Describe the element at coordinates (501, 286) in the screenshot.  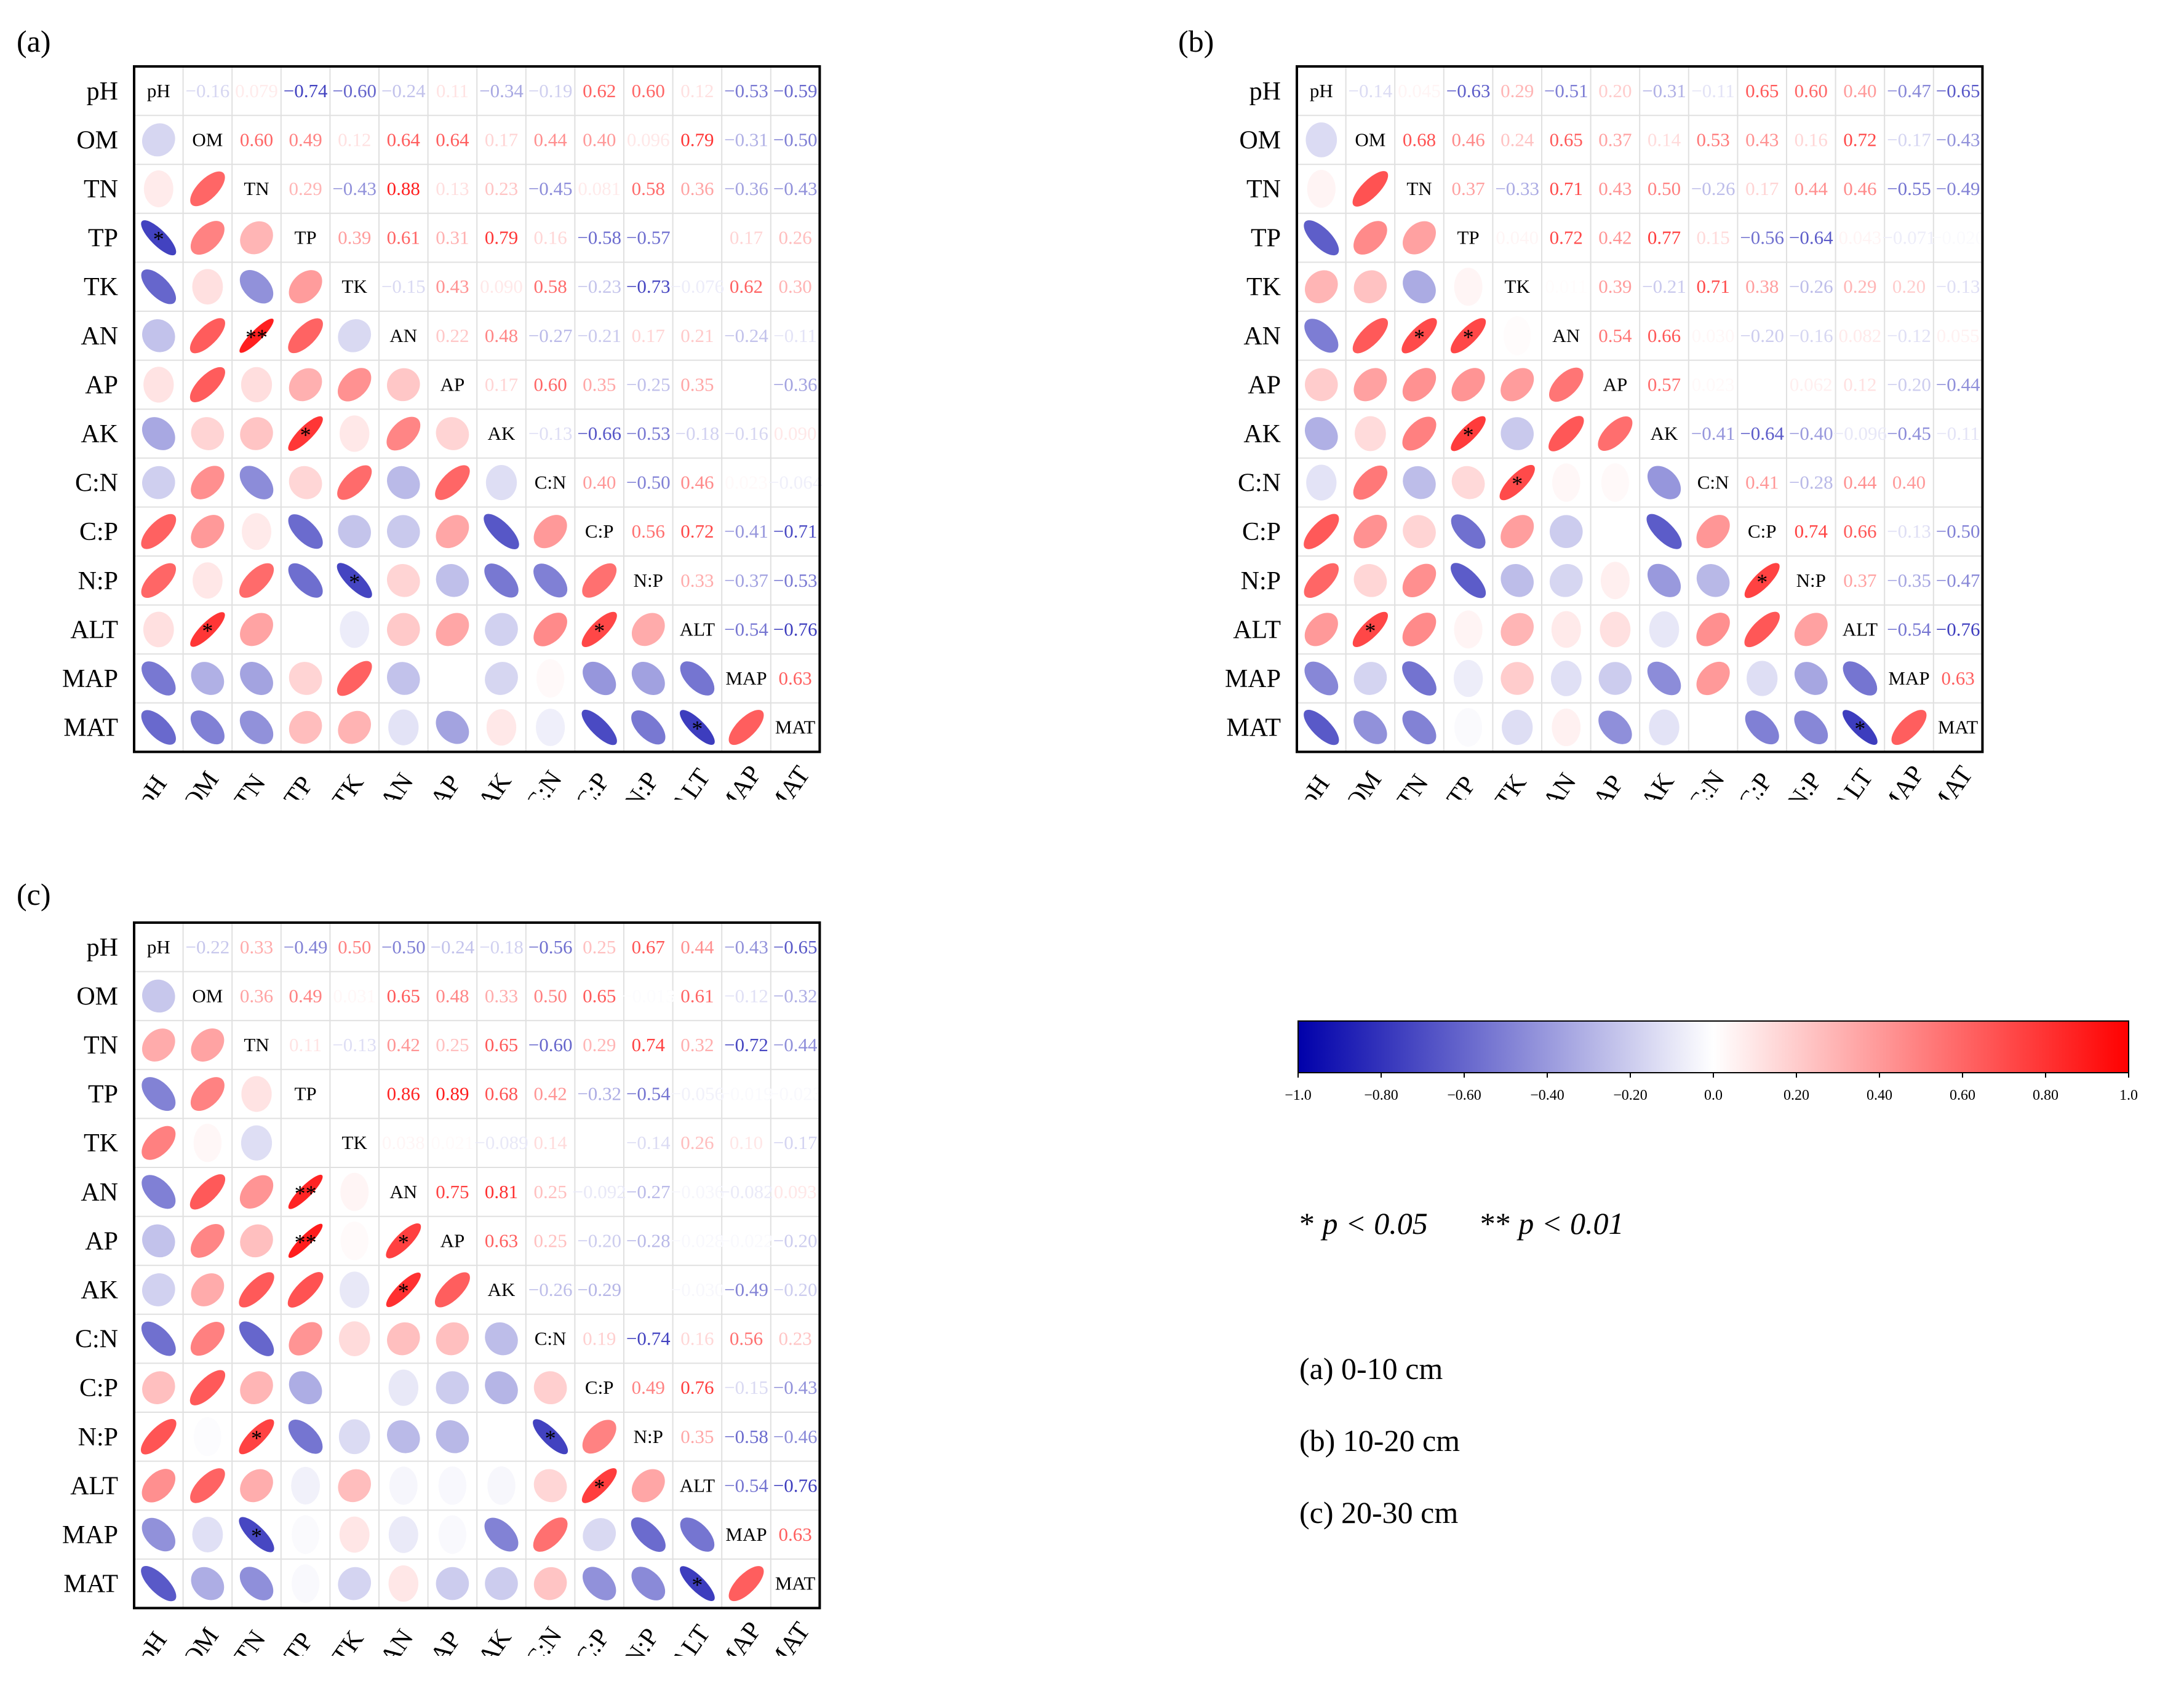
I see `correlation-value: 0.090` at that location.